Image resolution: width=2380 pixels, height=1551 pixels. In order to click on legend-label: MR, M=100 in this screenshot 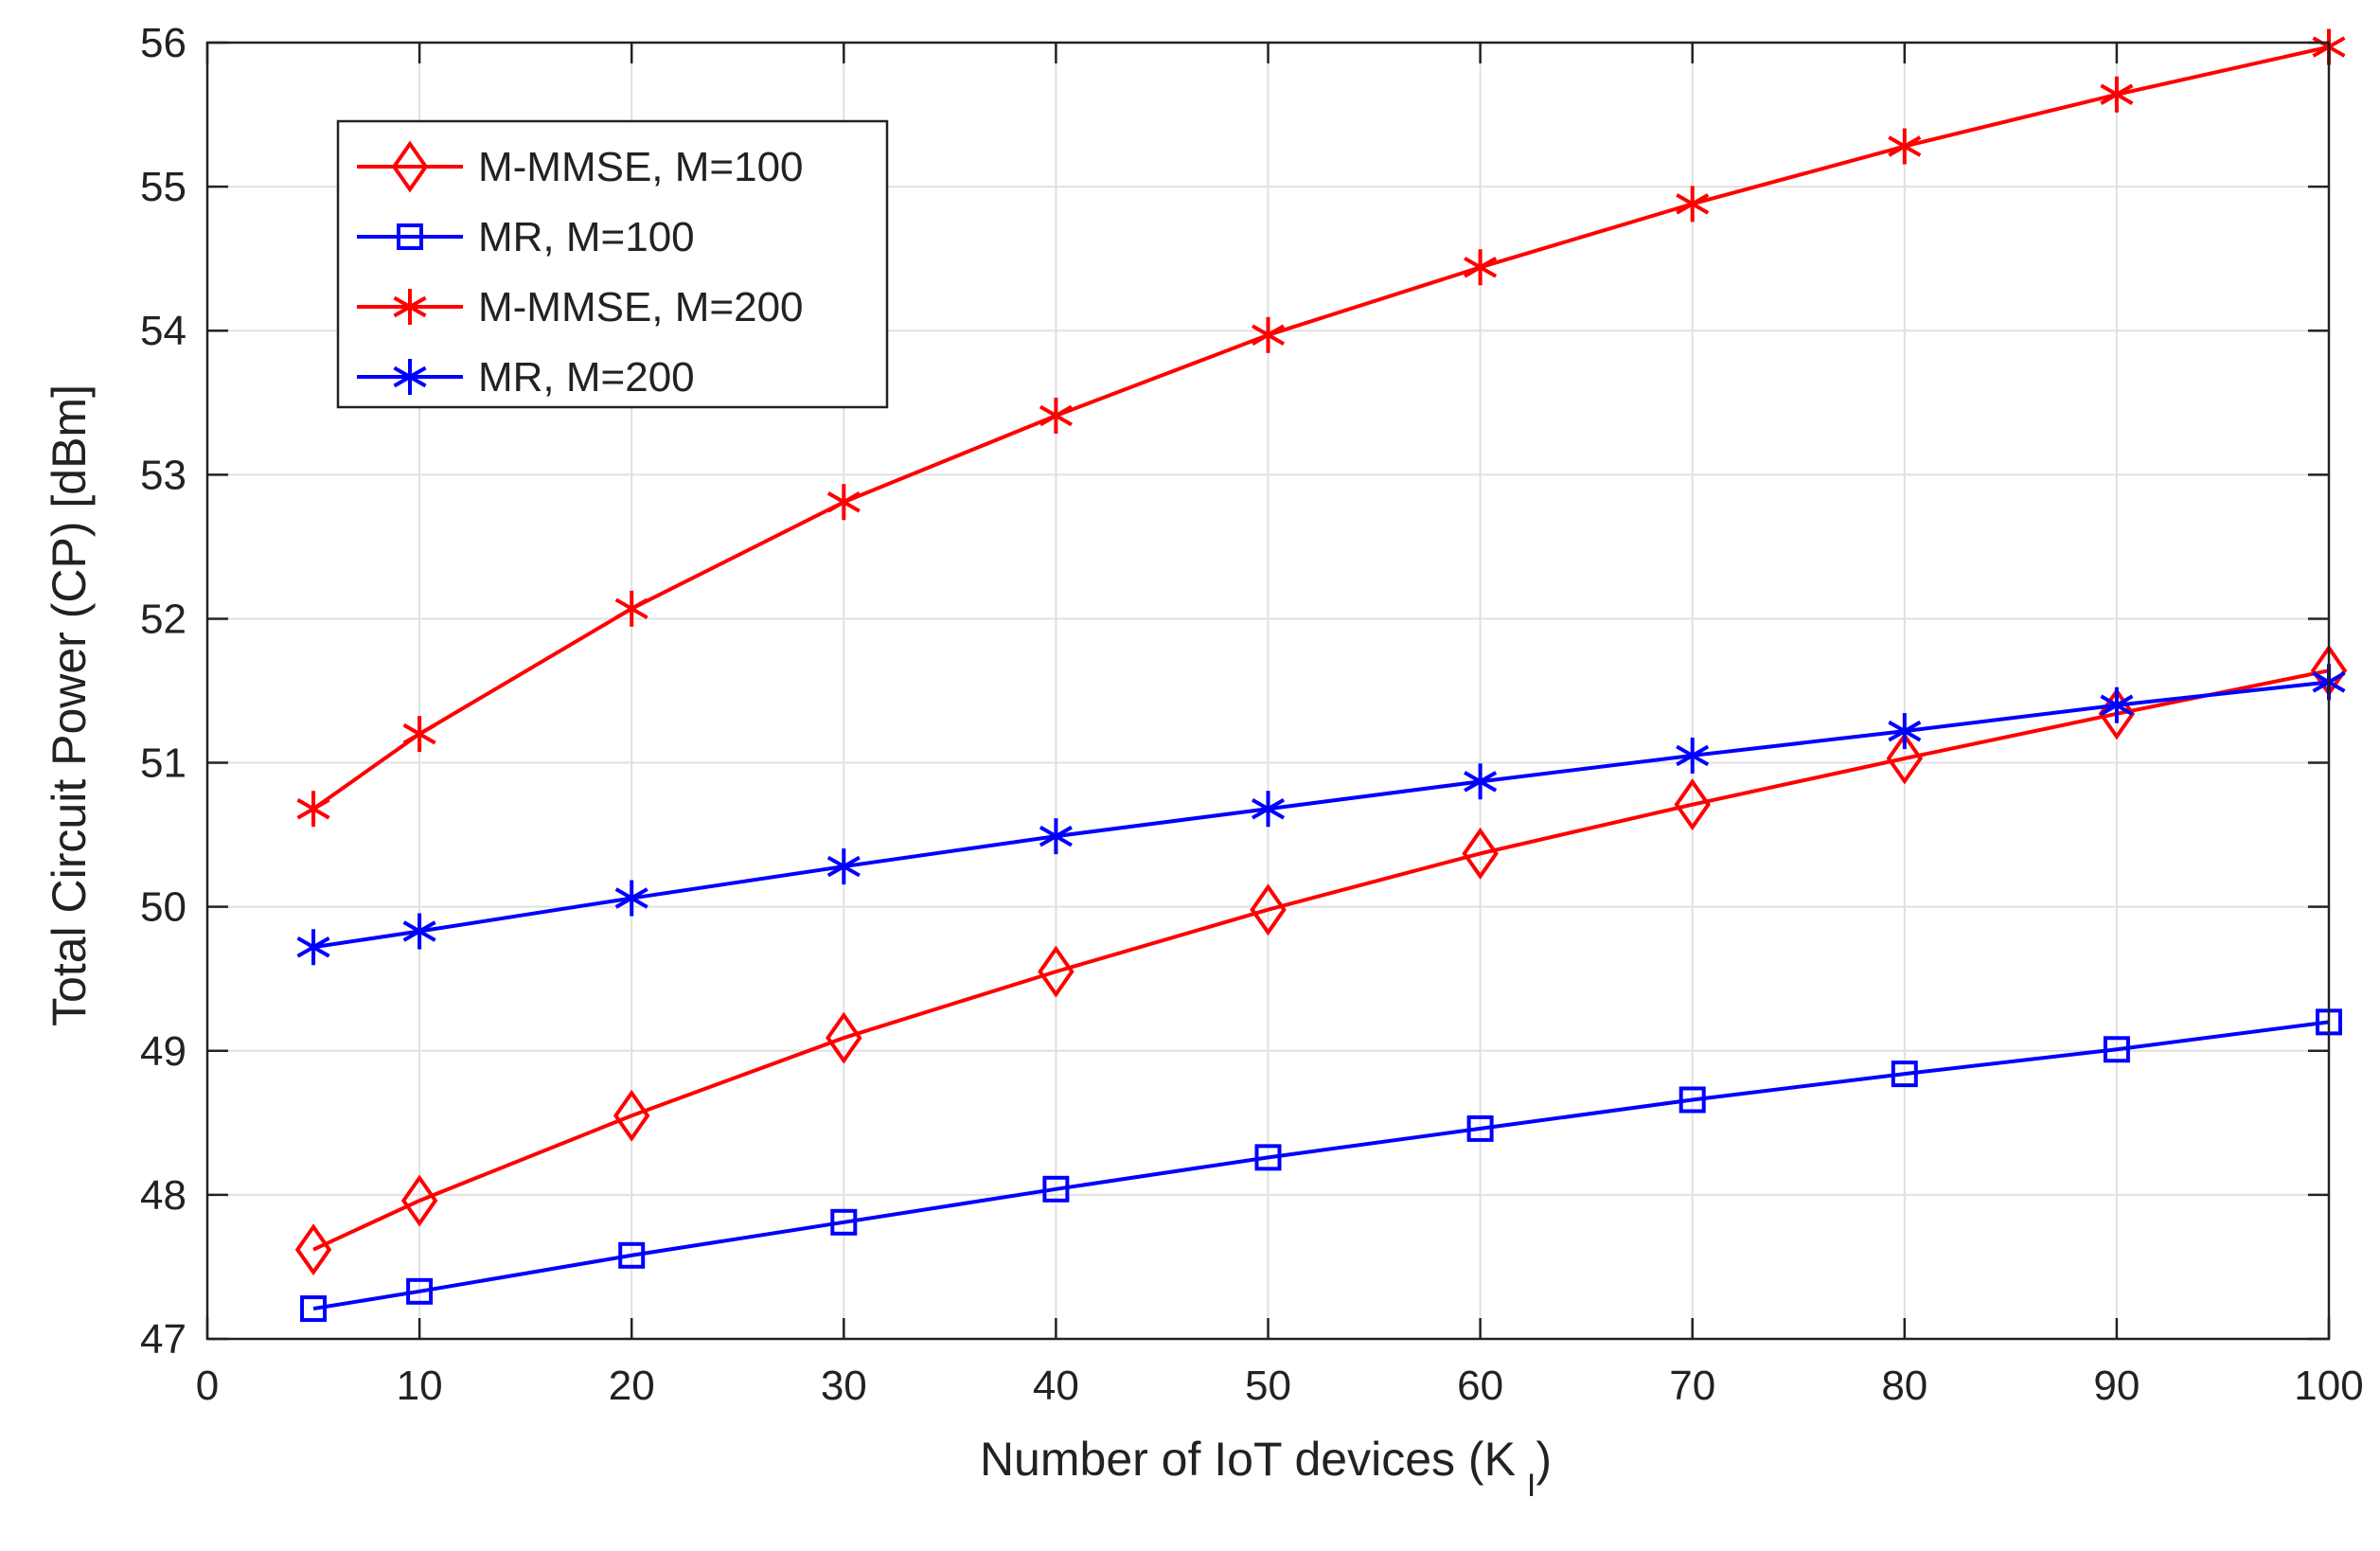, I will do `click(586, 237)`.